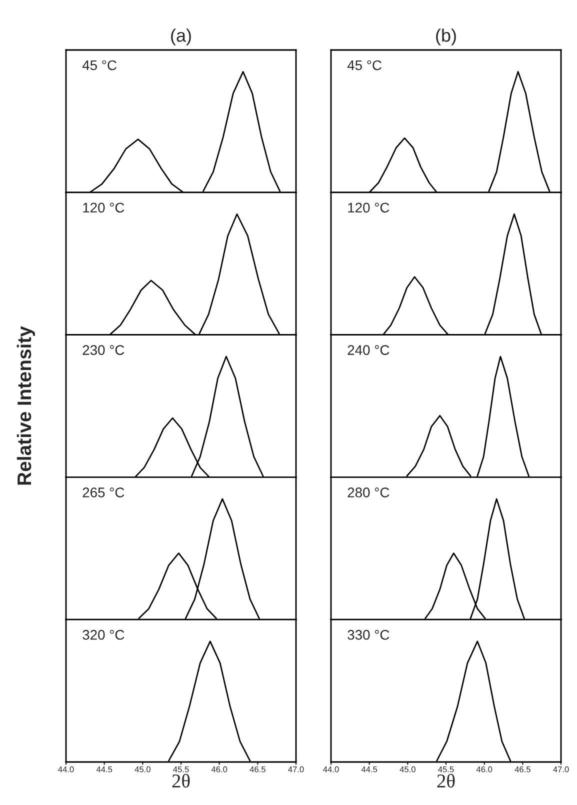  I want to click on y-axis-title: Relative Intensity, so click(26, 405).